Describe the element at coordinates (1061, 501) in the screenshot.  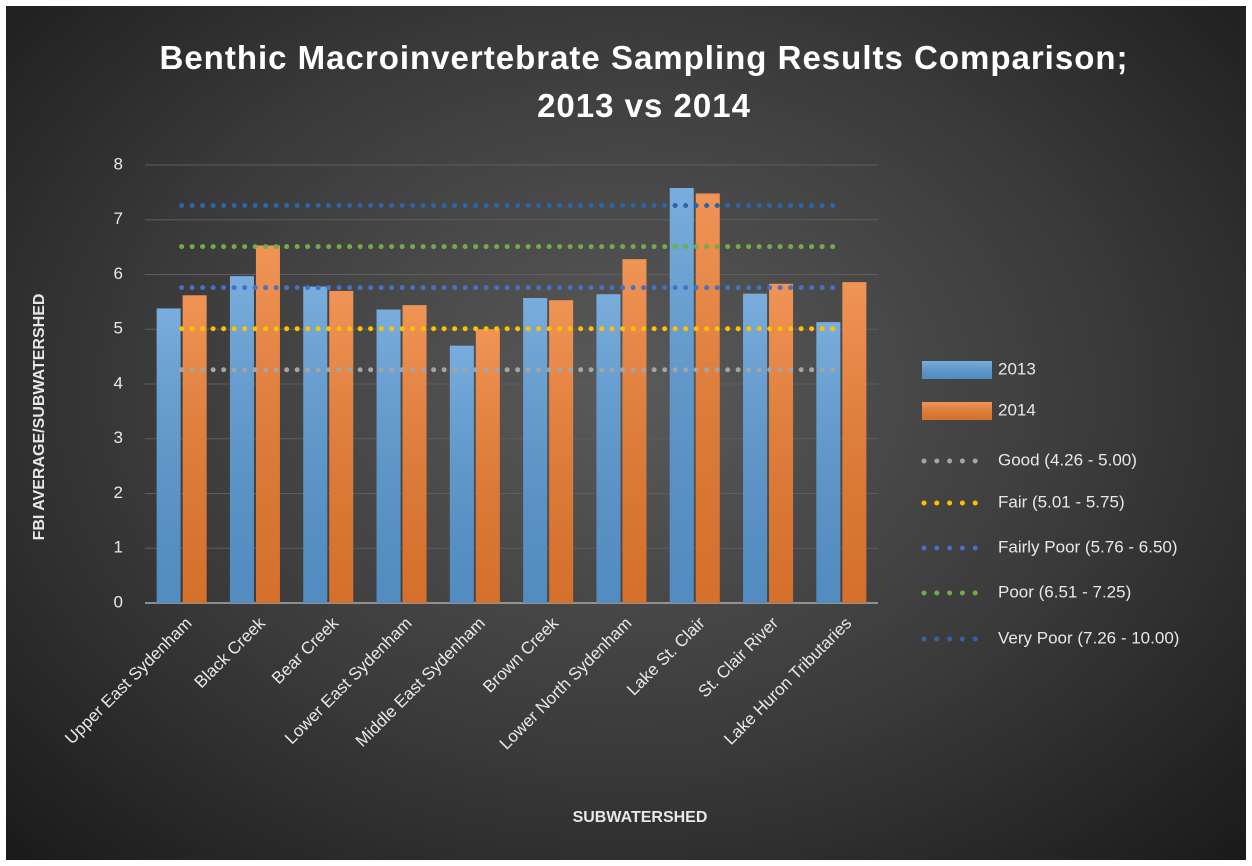
I see `legend-label: Fair (5.01 - 5.75)` at that location.